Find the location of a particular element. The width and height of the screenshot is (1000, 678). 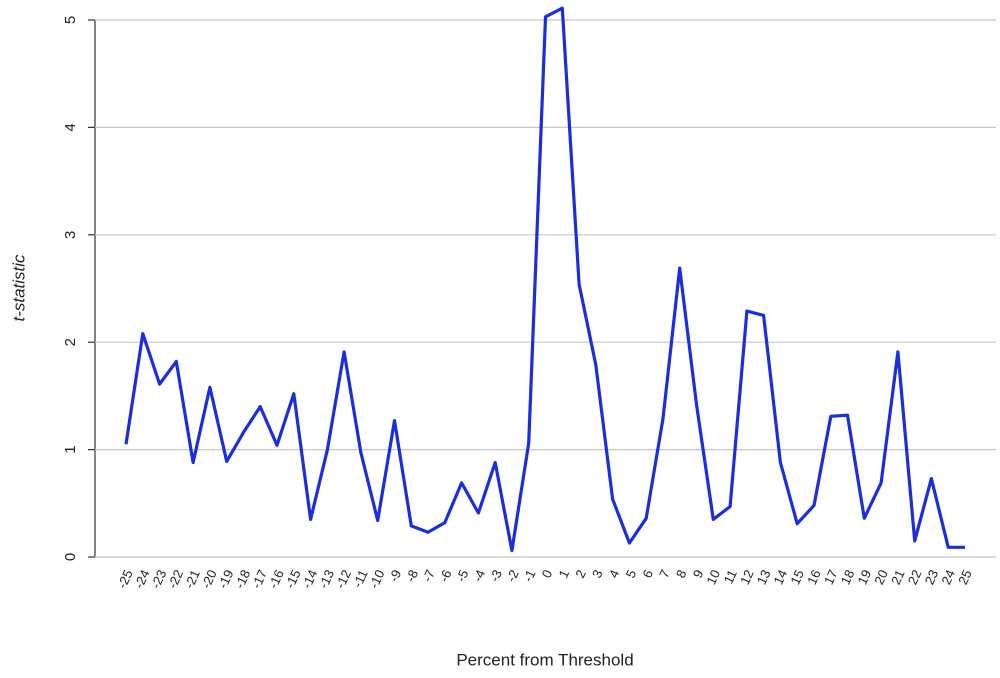

x-tick-label: -5 is located at coordinates (462, 575).